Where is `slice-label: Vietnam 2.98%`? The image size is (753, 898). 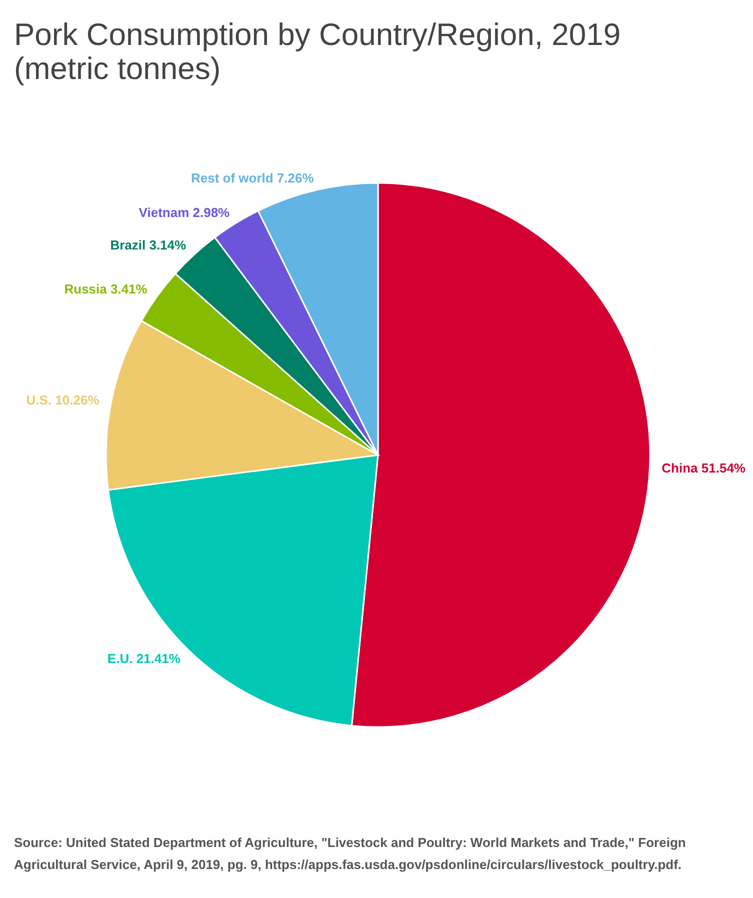 slice-label: Vietnam 2.98% is located at coordinates (184, 212).